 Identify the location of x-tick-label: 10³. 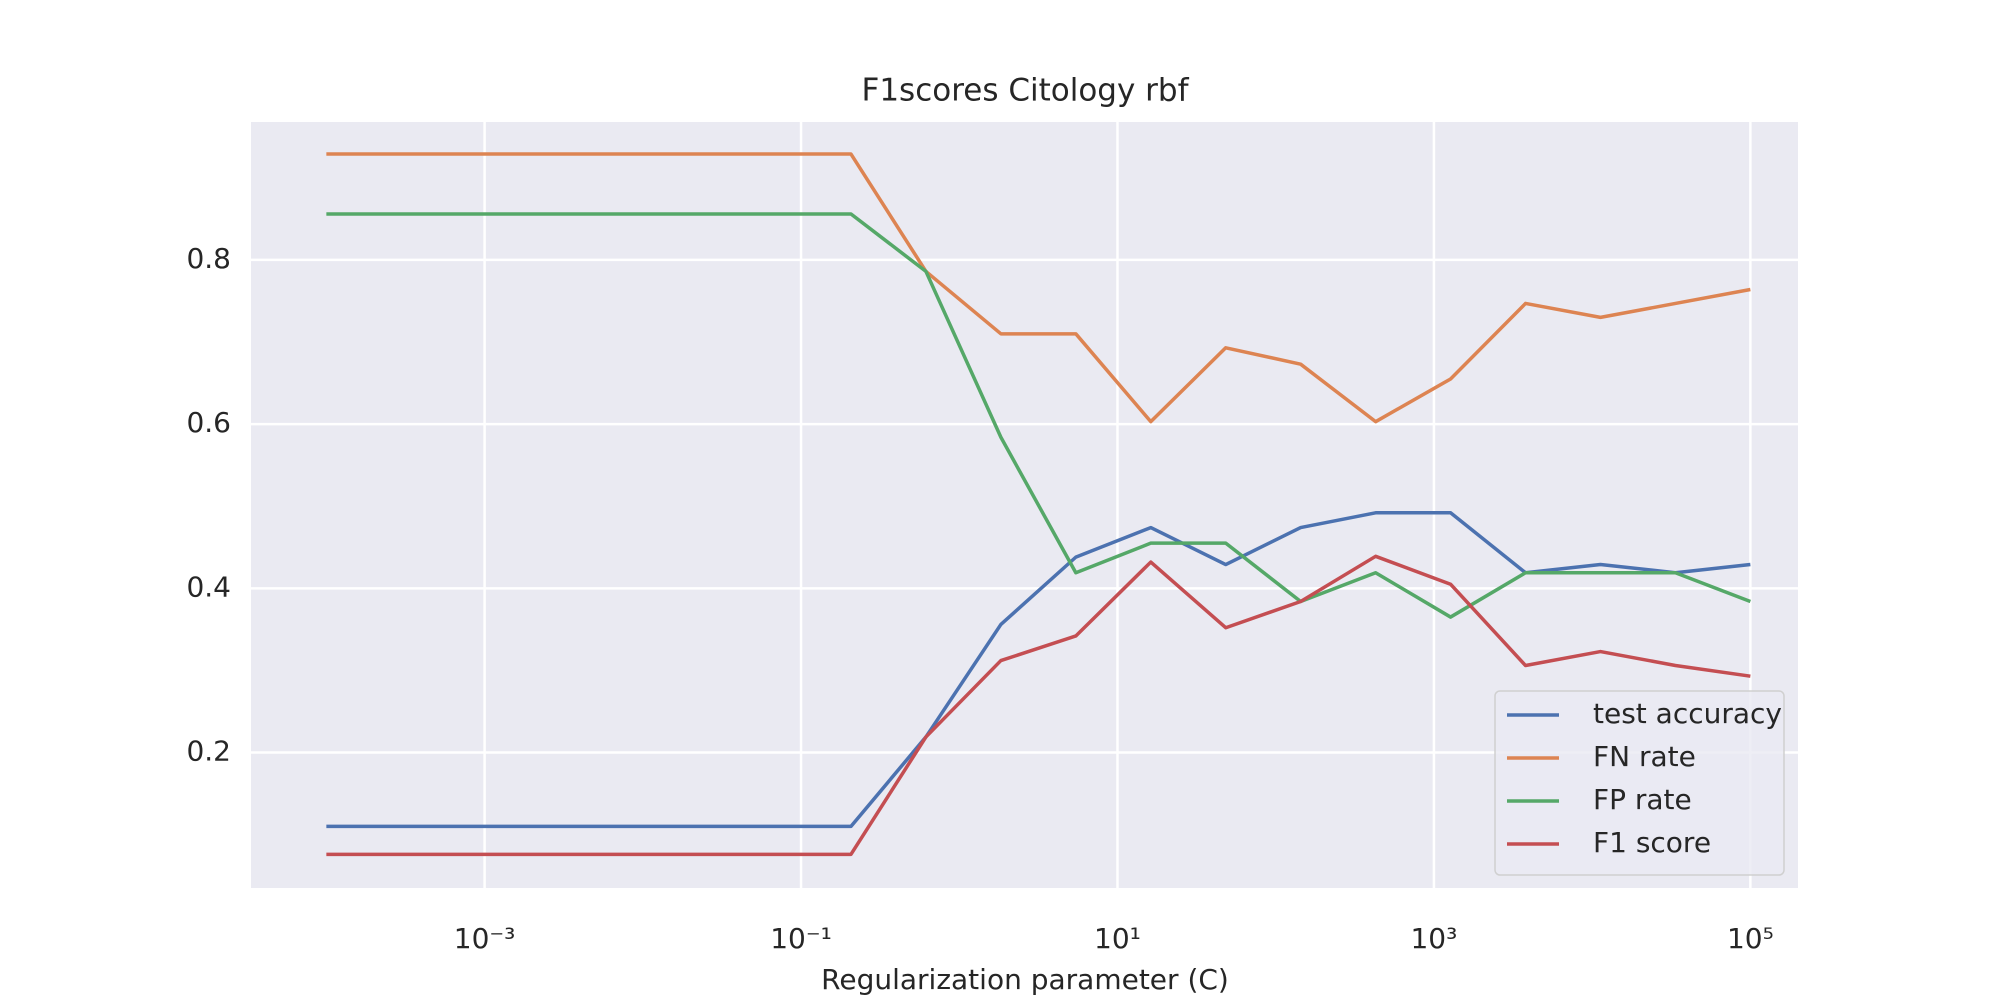
(1433, 938).